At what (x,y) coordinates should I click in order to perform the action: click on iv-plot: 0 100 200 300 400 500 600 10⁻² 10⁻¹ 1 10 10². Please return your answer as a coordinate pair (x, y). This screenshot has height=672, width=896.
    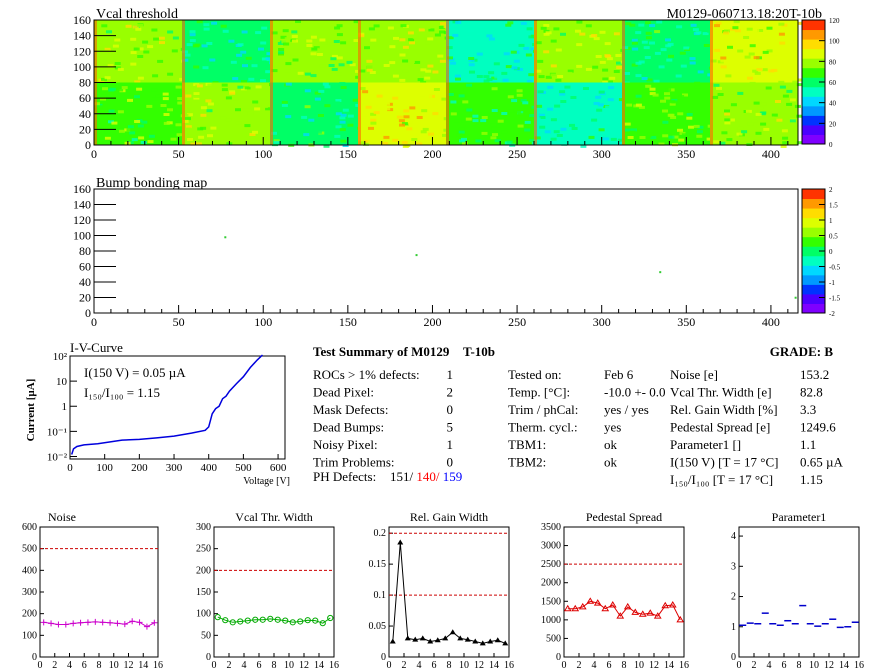
    Looking at the image, I should click on (167, 412).